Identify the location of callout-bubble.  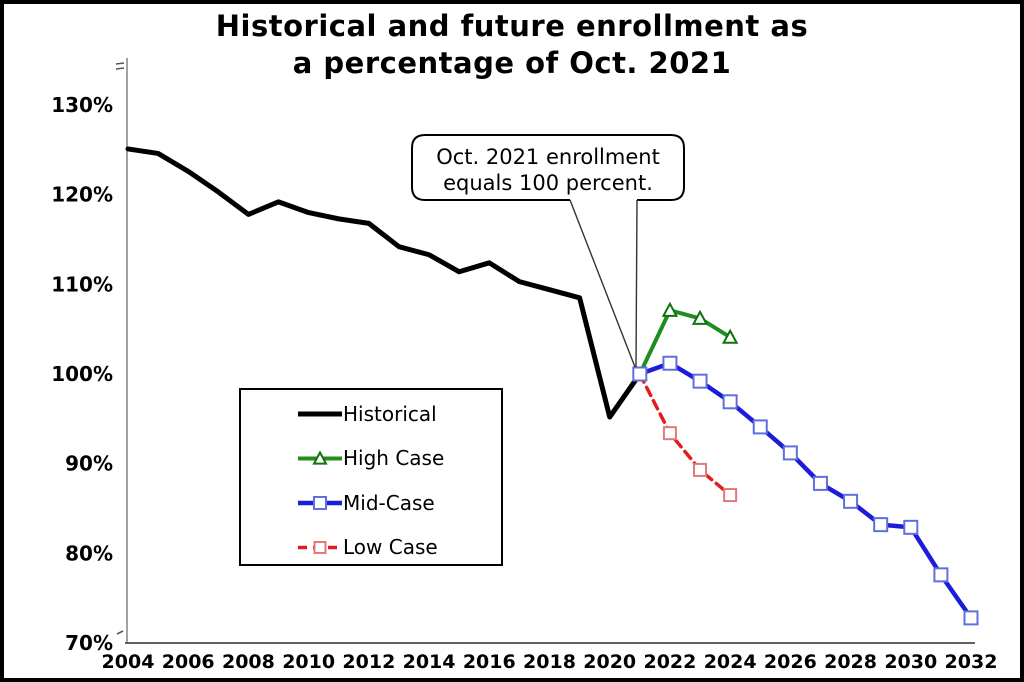
(548, 167).